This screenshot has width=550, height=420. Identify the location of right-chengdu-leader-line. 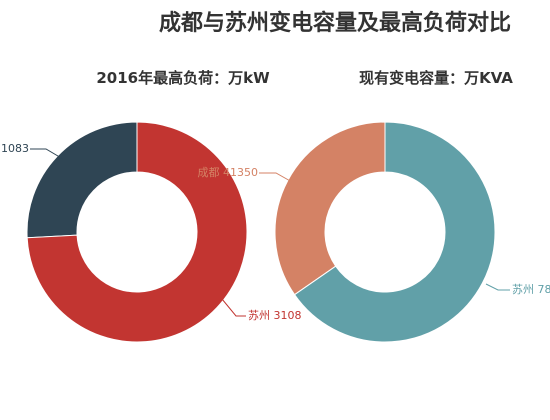
(276, 177).